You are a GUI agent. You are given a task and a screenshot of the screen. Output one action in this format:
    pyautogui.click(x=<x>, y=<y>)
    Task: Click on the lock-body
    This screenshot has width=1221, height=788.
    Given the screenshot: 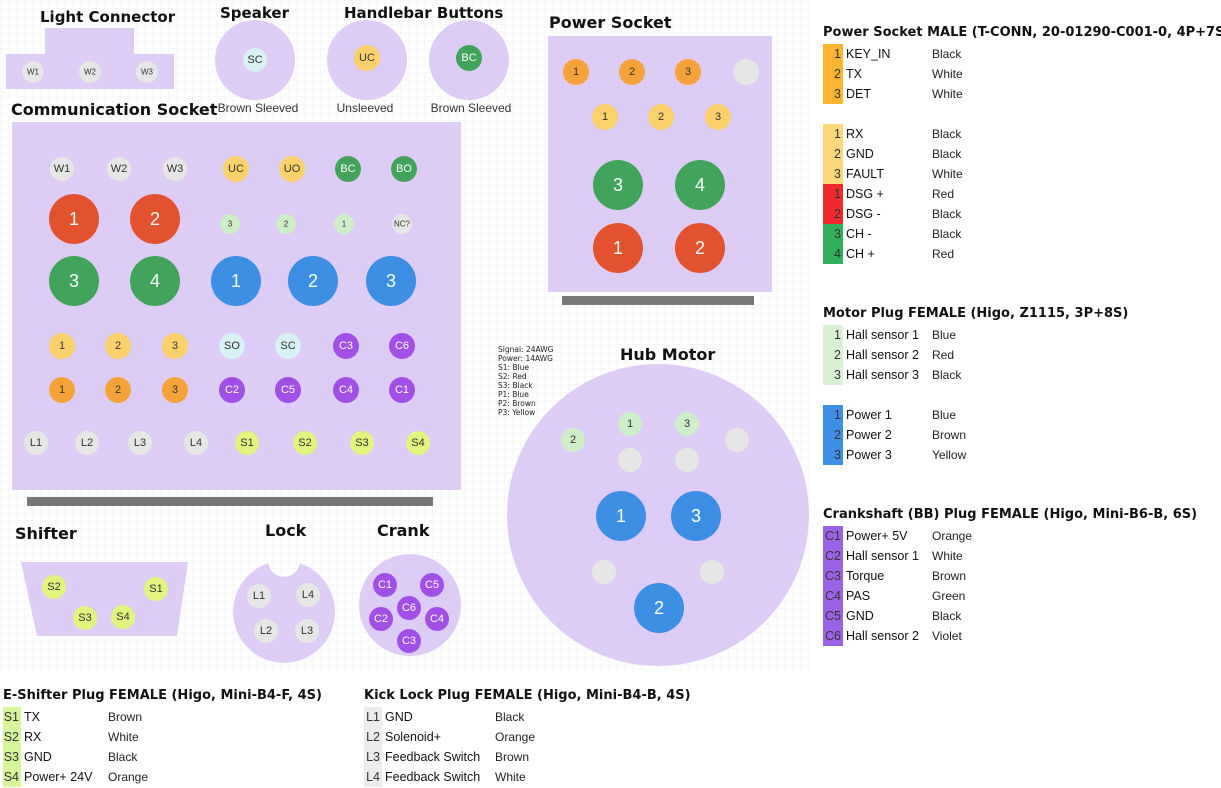 What is the action you would take?
    pyautogui.click(x=284, y=613)
    